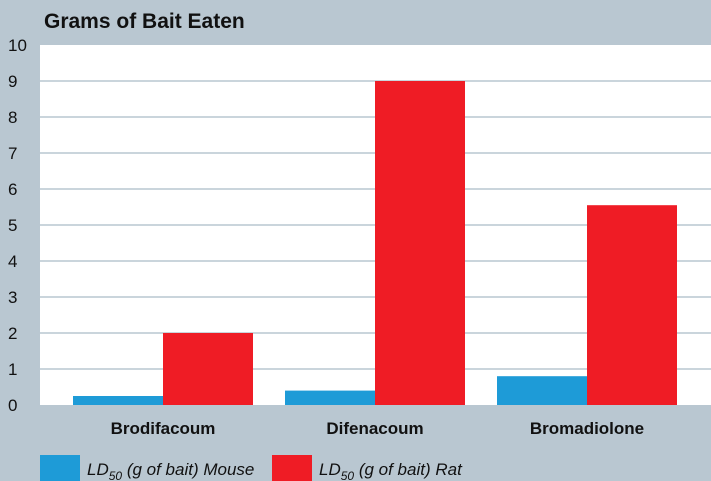 The width and height of the screenshot is (711, 481). What do you see at coordinates (12, 225) in the screenshot?
I see `y-tick-label: 5` at bounding box center [12, 225].